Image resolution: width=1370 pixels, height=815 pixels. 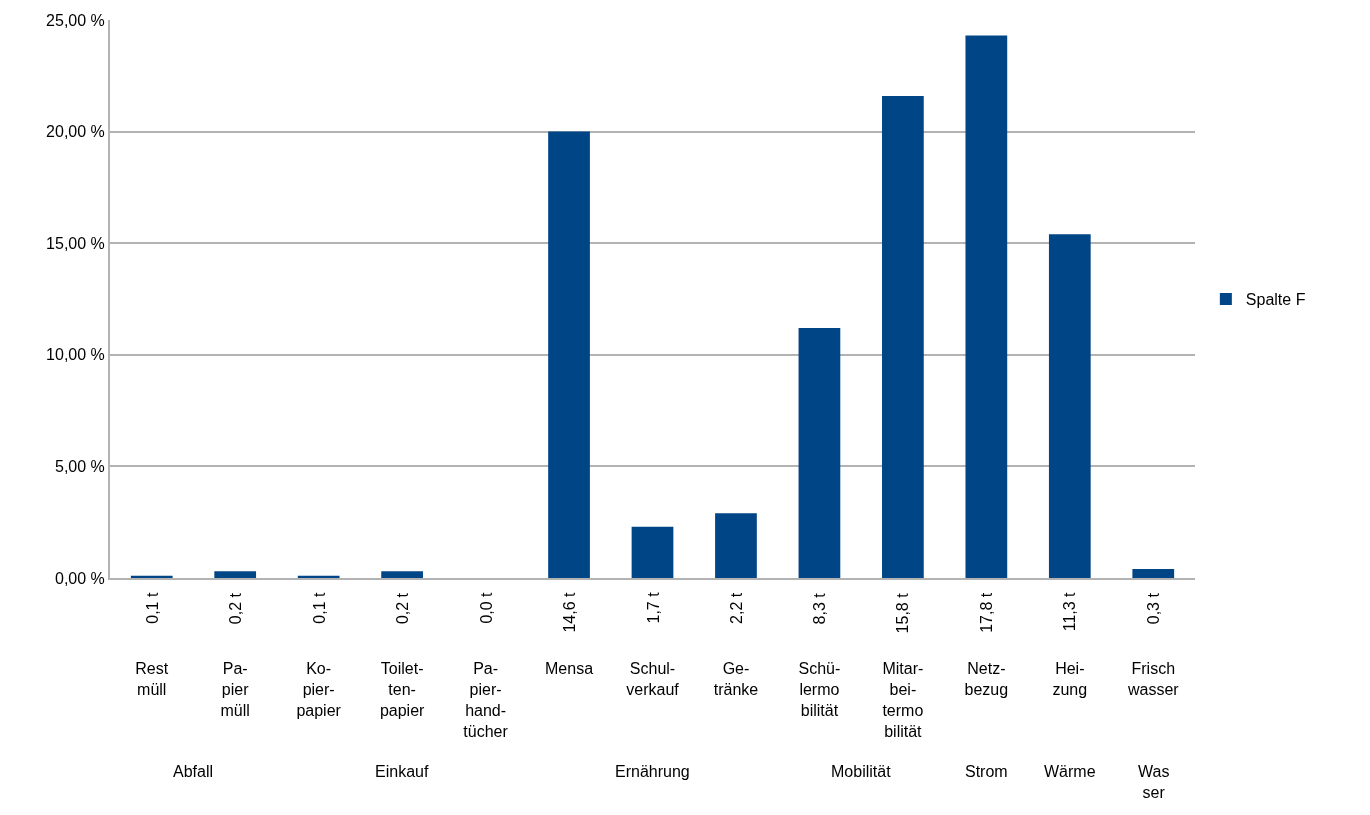 I want to click on text: 15,8 t, so click(x=903, y=613).